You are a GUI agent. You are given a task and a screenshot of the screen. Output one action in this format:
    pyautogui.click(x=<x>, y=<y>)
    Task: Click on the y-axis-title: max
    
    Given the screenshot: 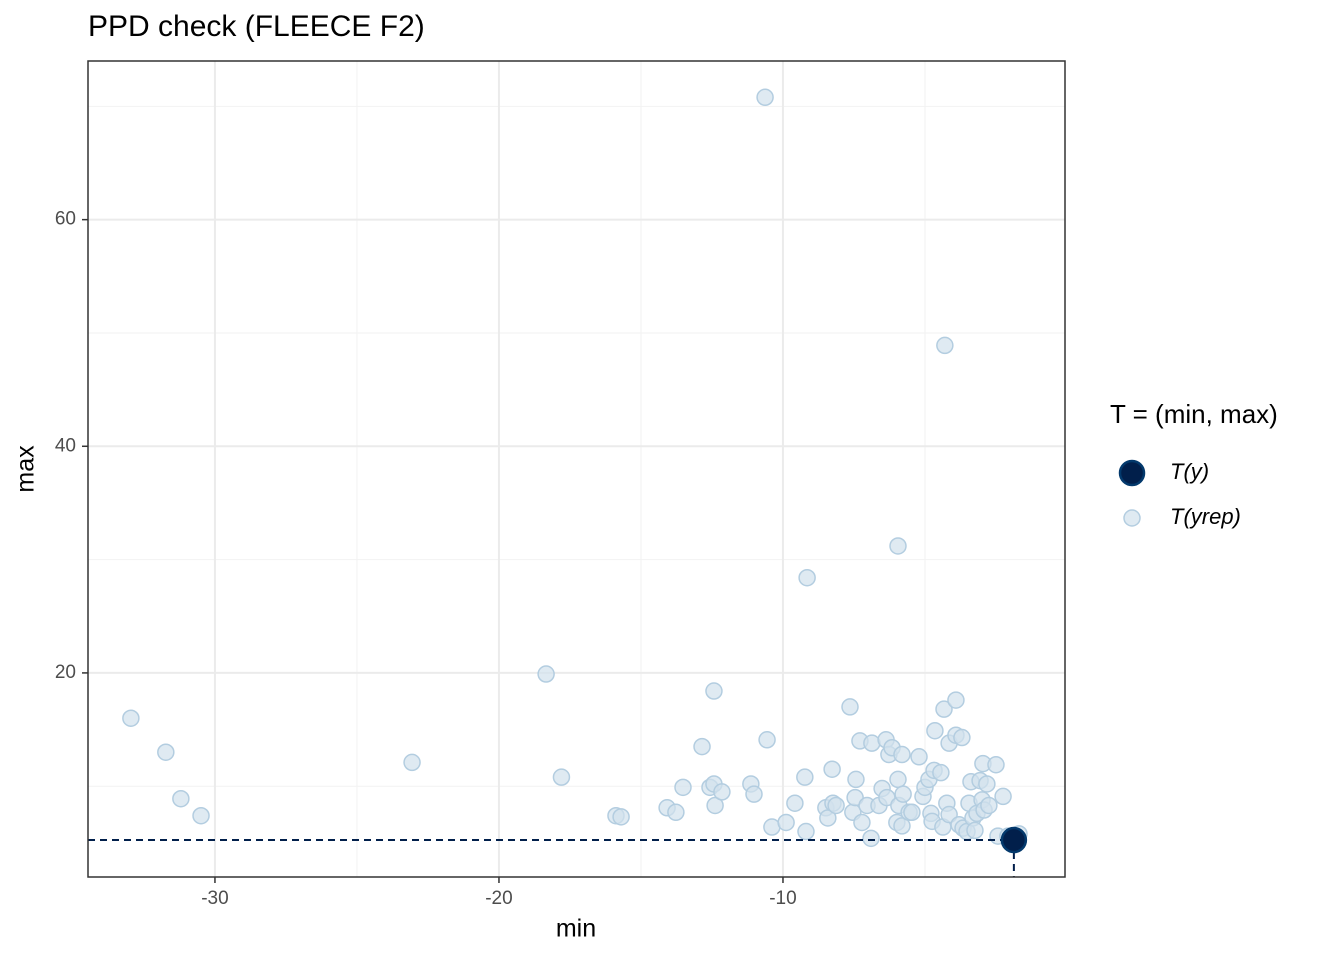 What is the action you would take?
    pyautogui.click(x=26, y=469)
    